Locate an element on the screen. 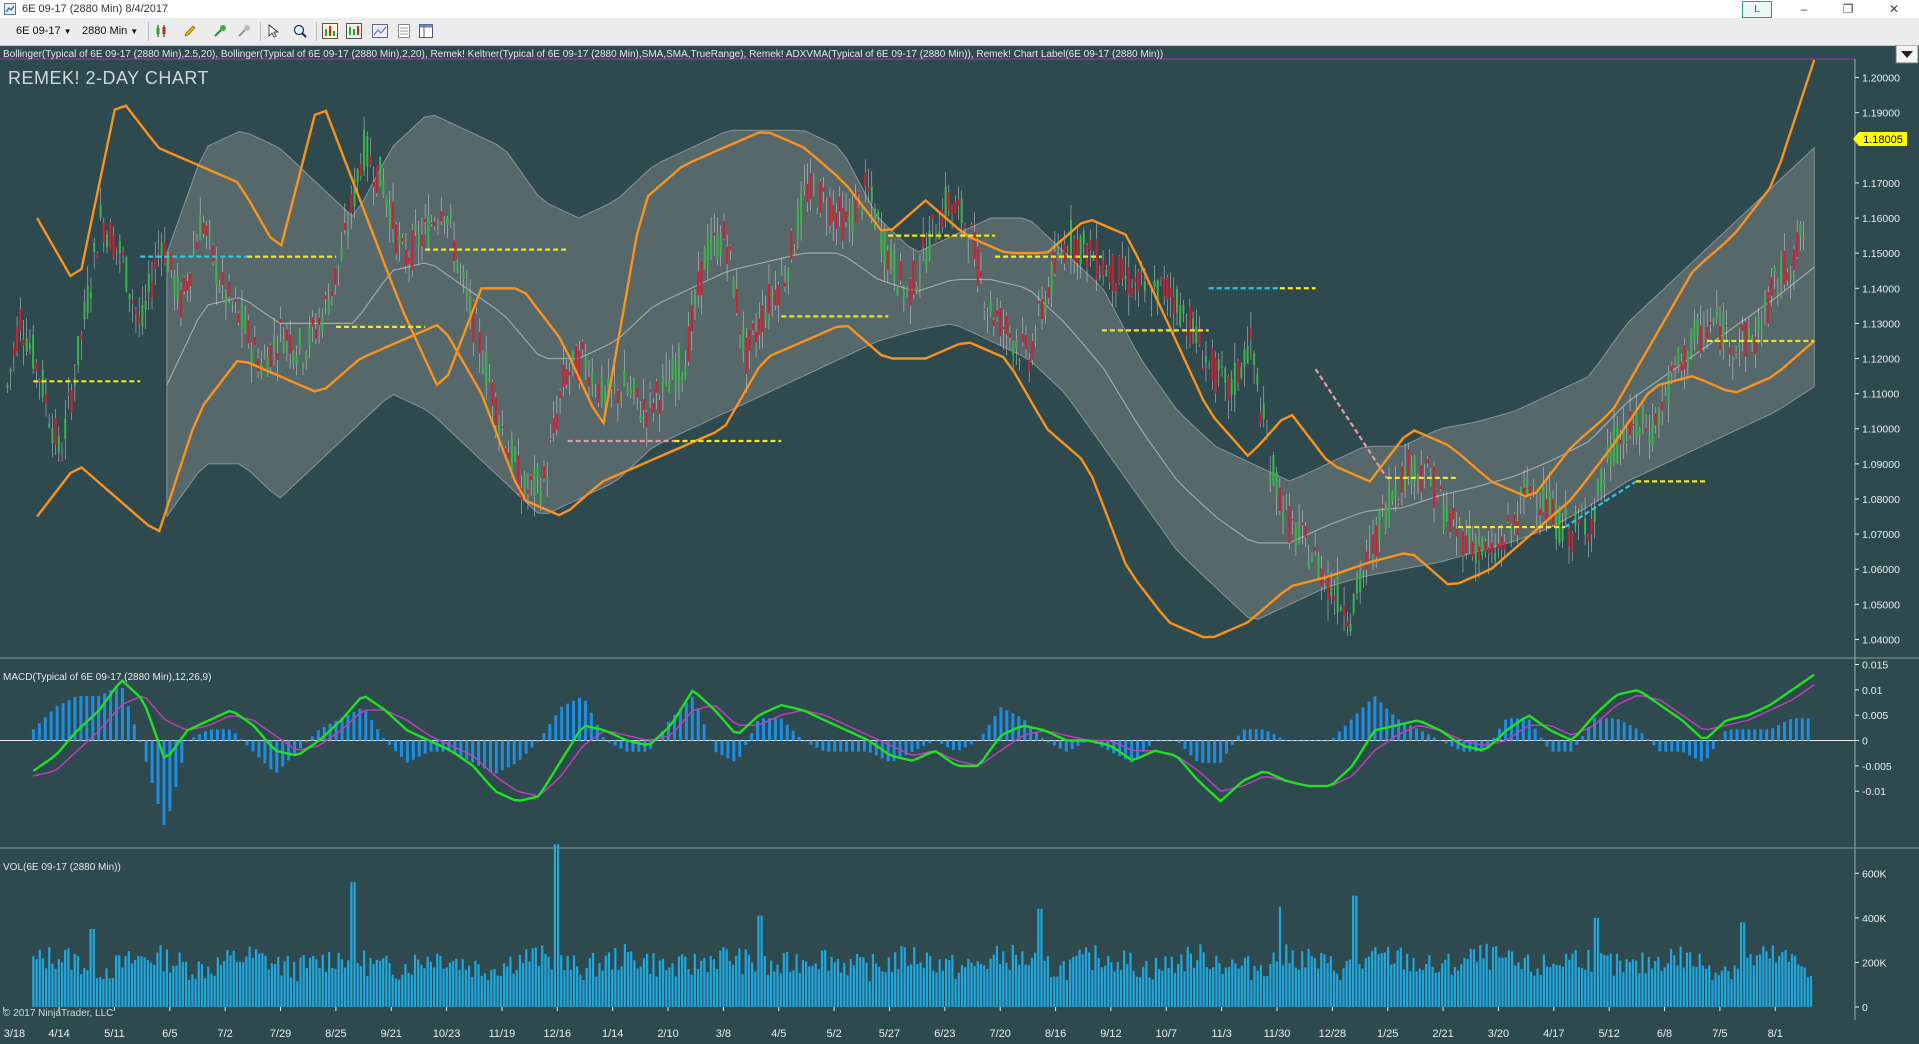 The height and width of the screenshot is (1044, 1919). data-box-icon is located at coordinates (404, 31).